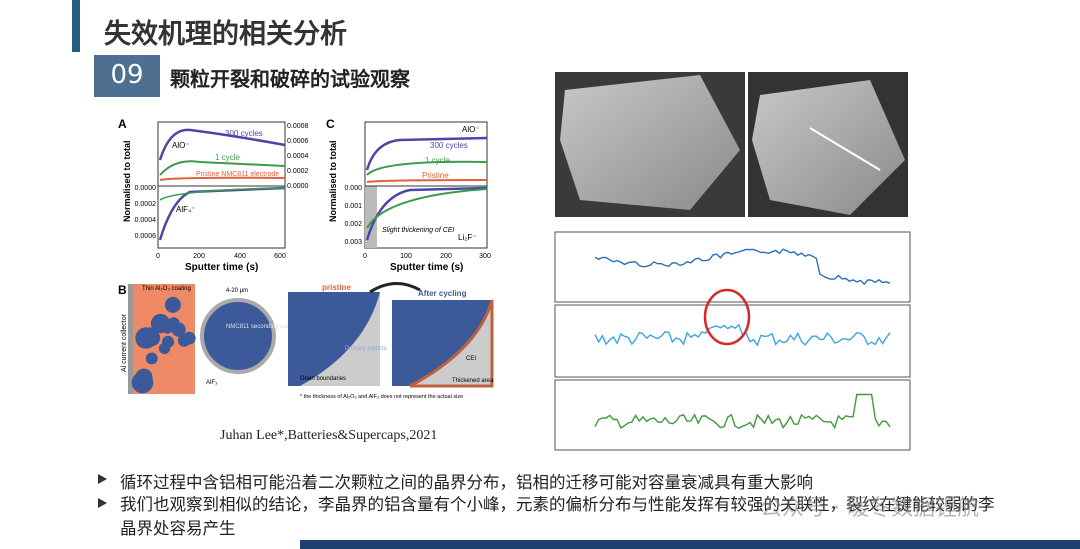  I want to click on curve-label: 300 cycles, so click(244, 133).